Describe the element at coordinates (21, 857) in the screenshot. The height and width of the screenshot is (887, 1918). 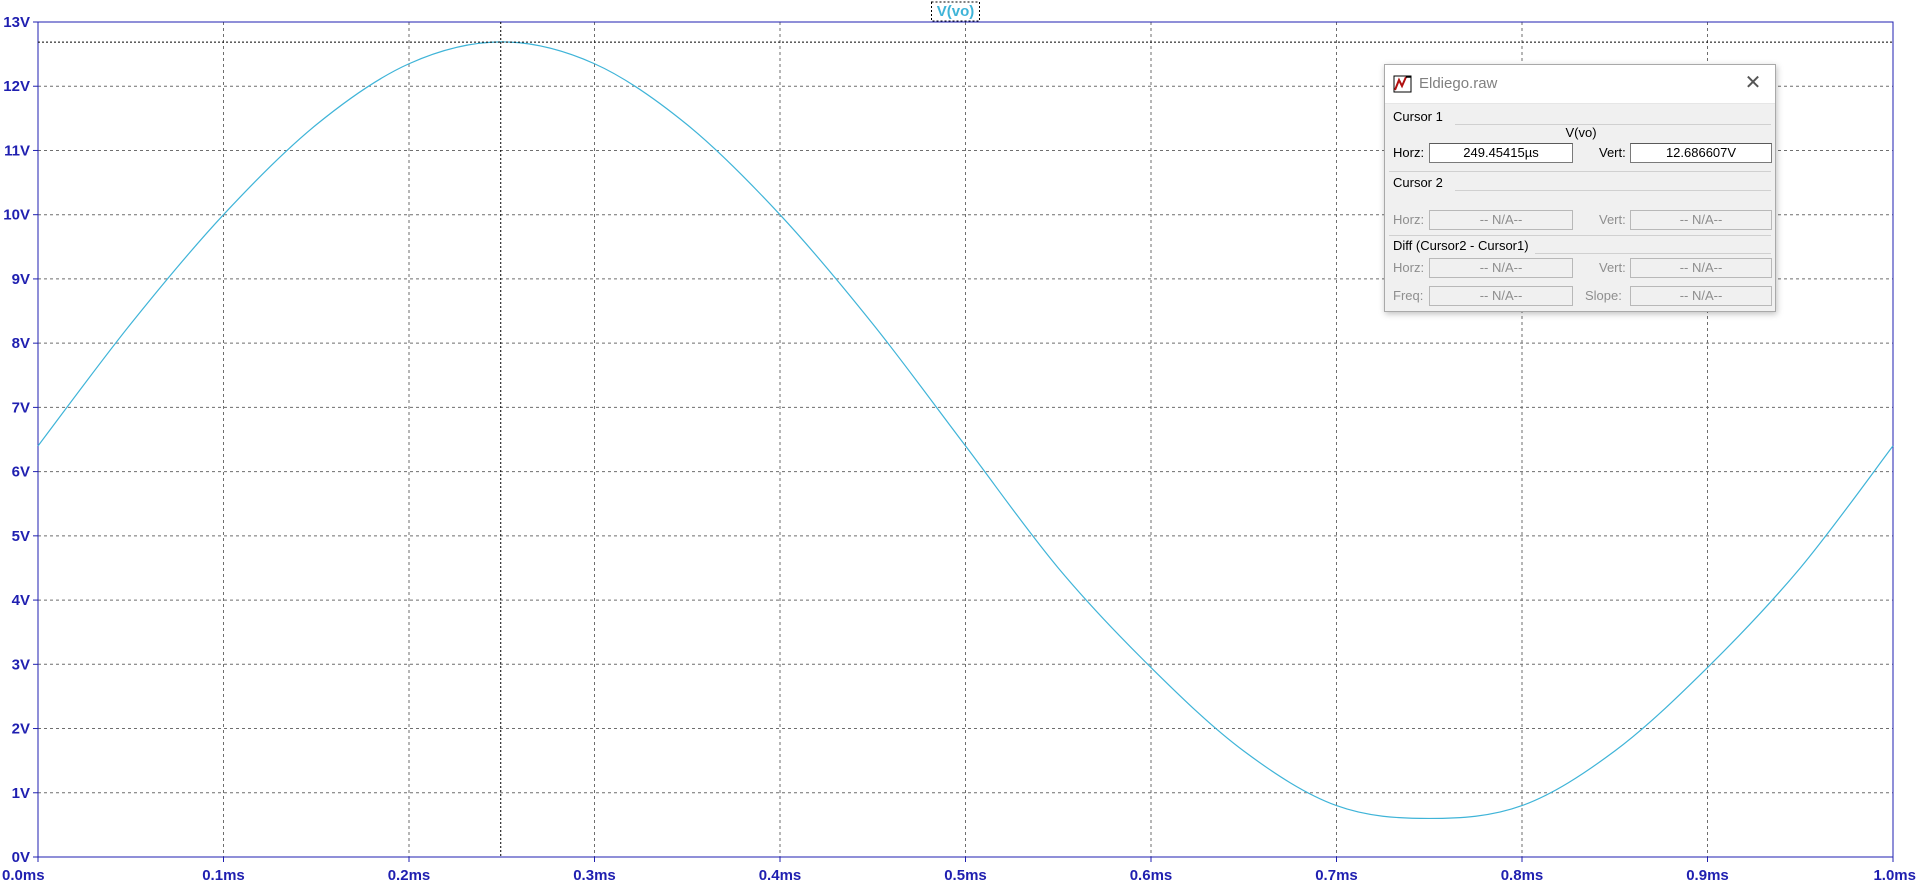
I see `y-tick-label: 0V` at that location.